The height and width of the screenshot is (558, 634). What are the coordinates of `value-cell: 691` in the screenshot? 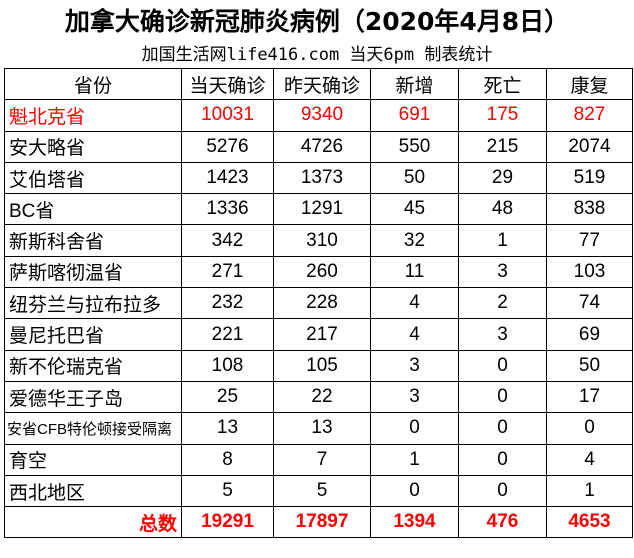 It's located at (414, 115).